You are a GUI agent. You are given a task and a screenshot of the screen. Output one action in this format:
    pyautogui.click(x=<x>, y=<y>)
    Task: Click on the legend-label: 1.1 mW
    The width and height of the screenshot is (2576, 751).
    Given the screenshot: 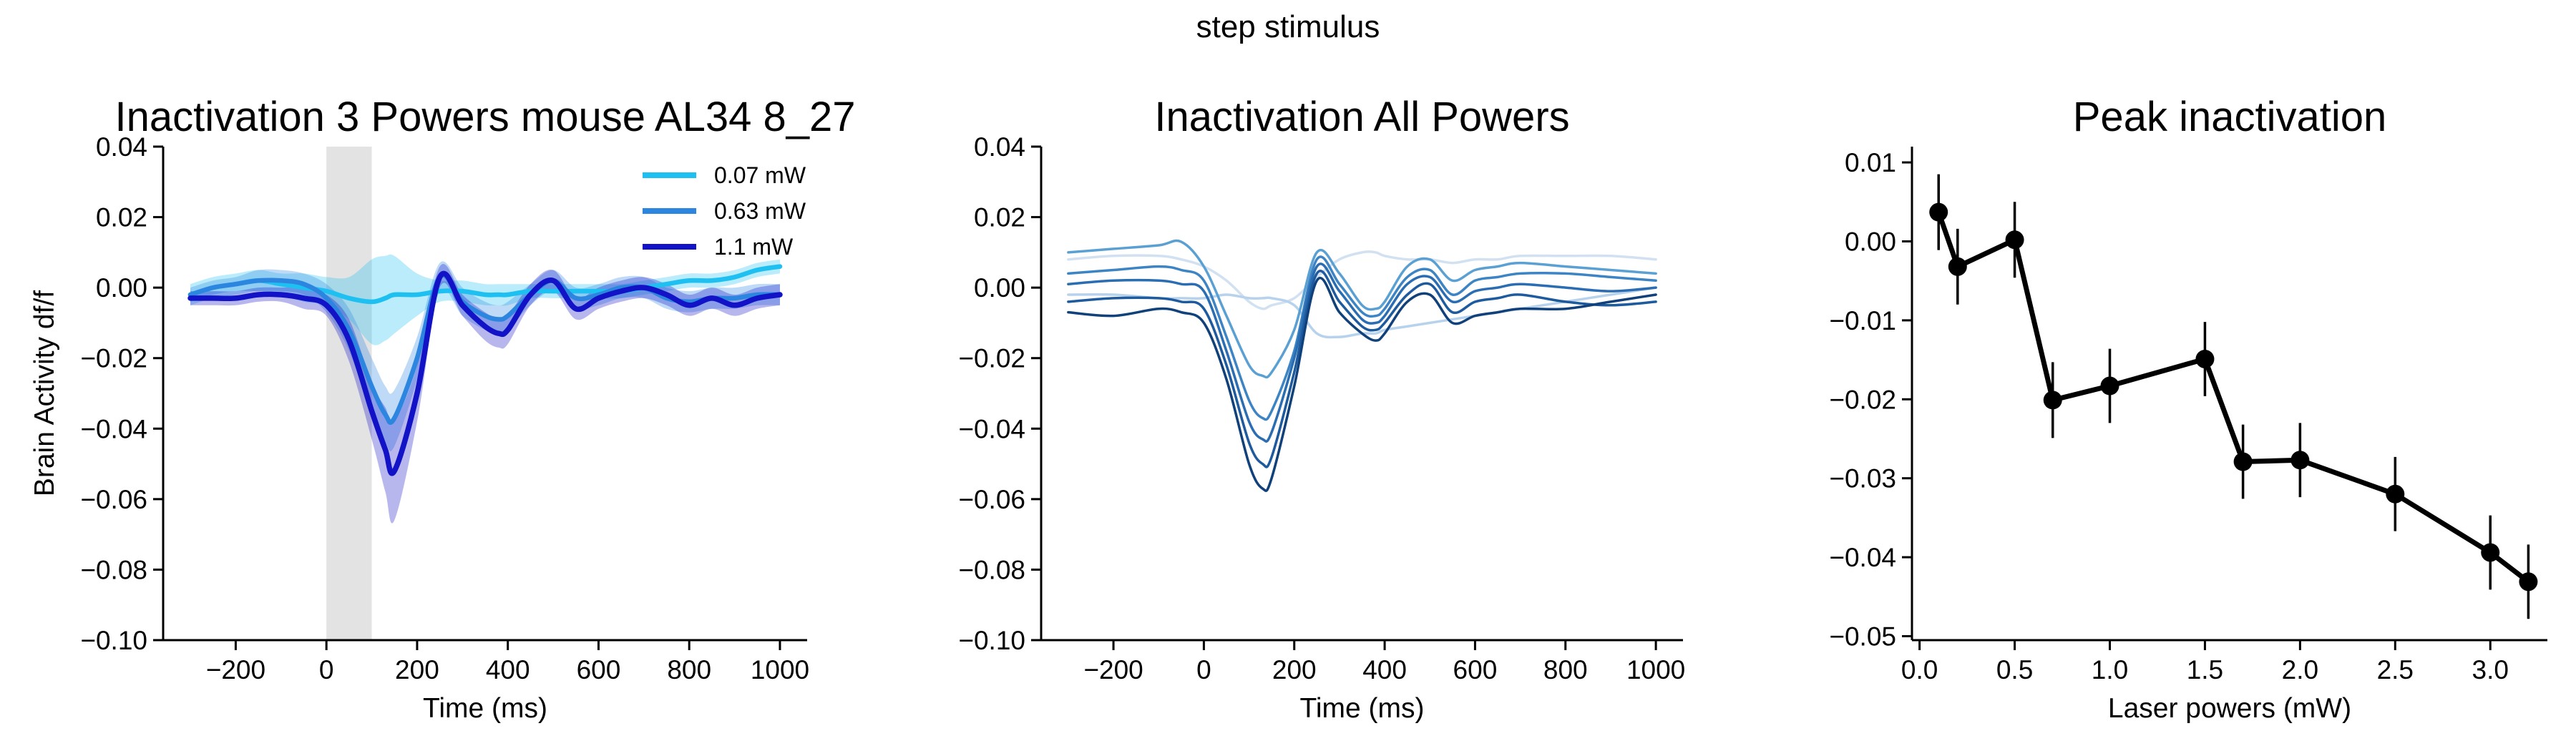 What is the action you would take?
    pyautogui.click(x=754, y=247)
    